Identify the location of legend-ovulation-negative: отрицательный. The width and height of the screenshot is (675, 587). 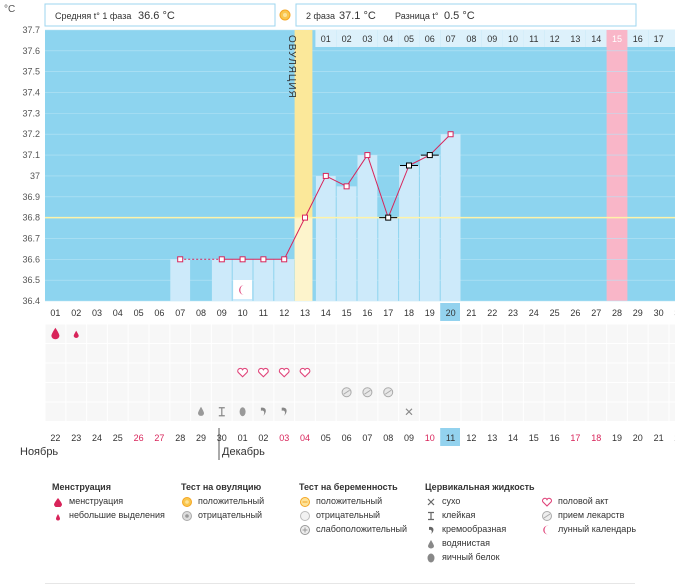
(221, 515).